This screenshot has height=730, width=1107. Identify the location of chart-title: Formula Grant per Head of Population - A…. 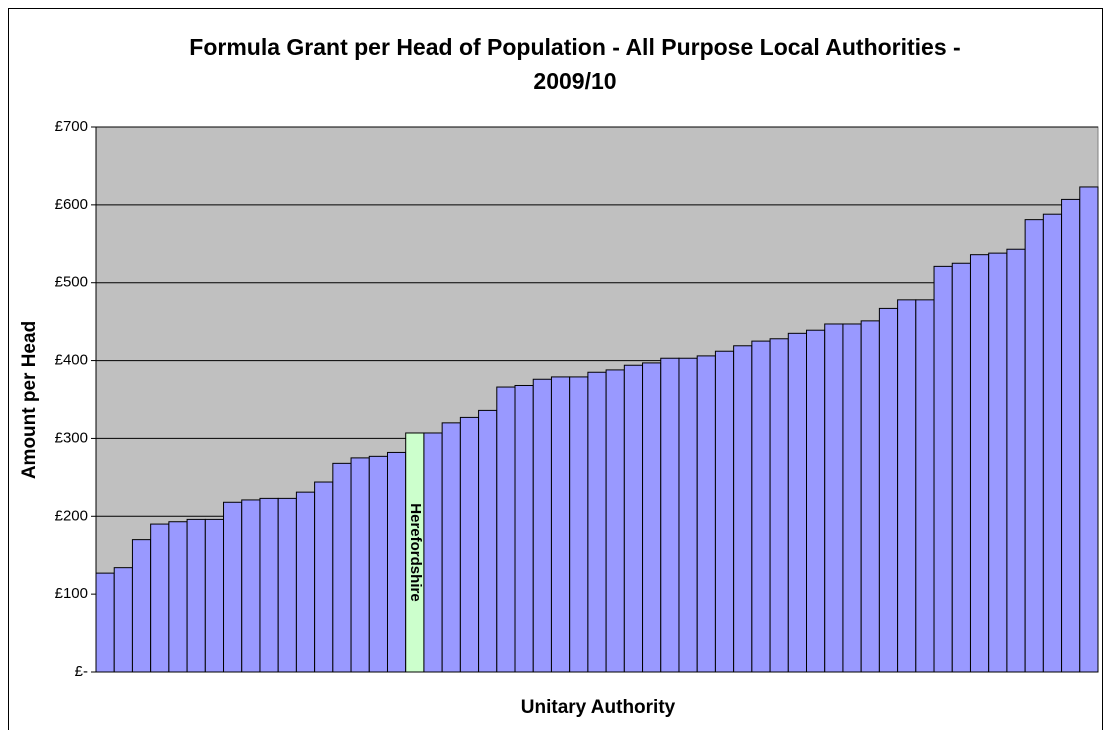
(575, 64).